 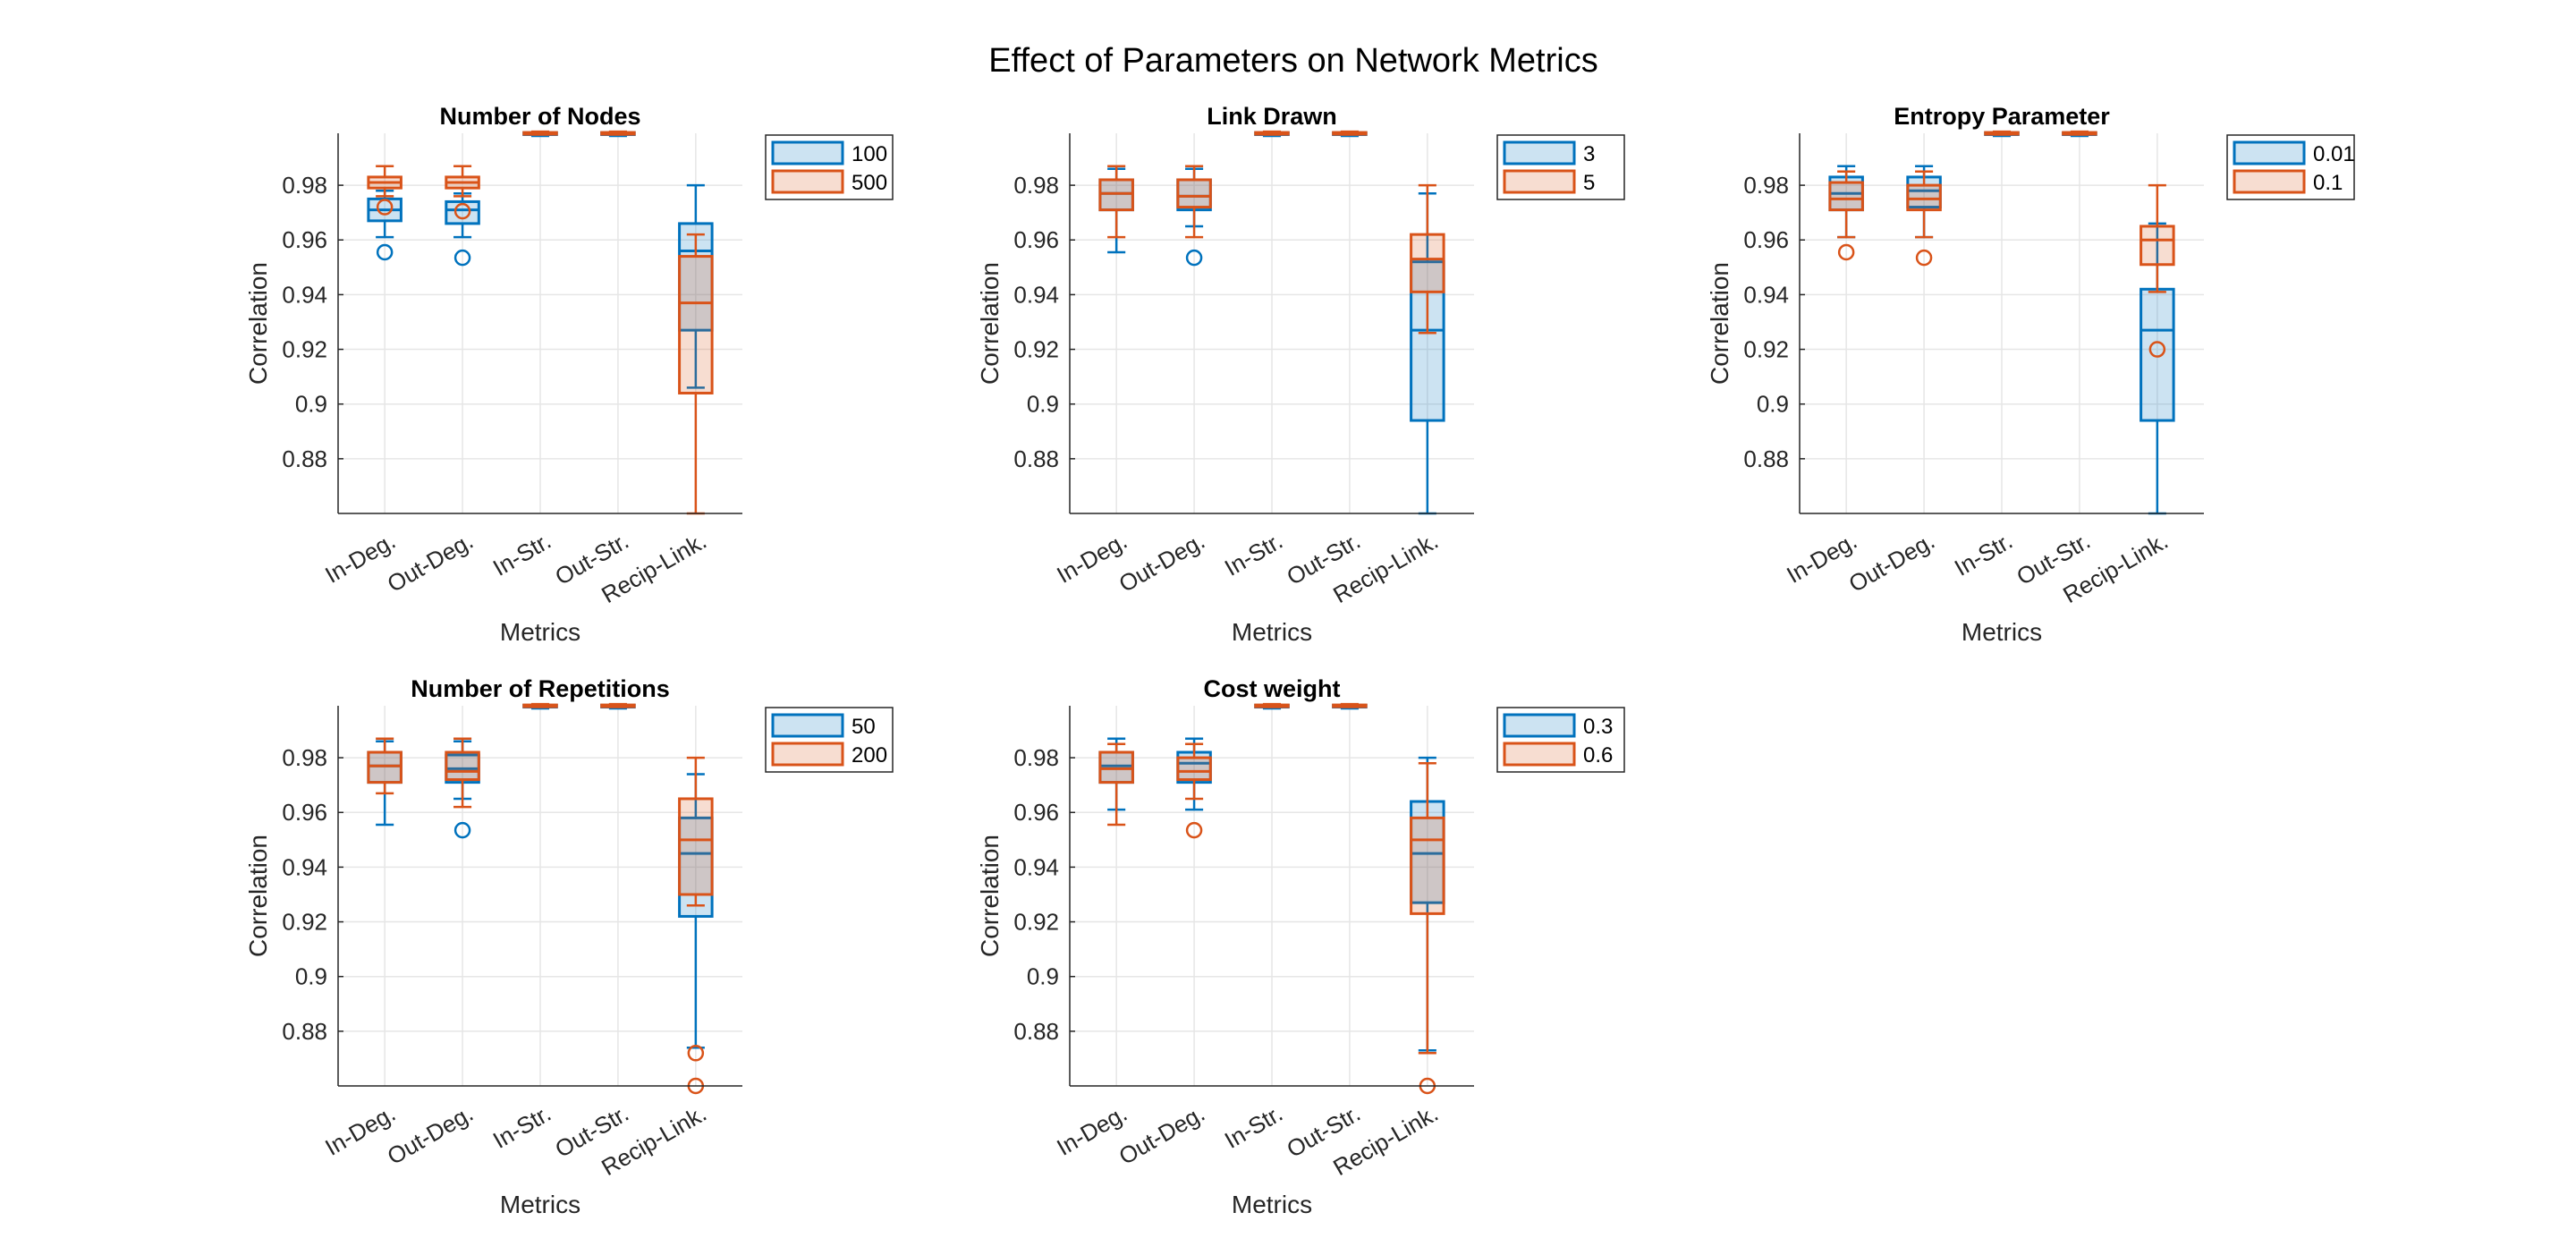 What do you see at coordinates (304, 349) in the screenshot?
I see `chart-1-ytick-label-2: 0.92` at bounding box center [304, 349].